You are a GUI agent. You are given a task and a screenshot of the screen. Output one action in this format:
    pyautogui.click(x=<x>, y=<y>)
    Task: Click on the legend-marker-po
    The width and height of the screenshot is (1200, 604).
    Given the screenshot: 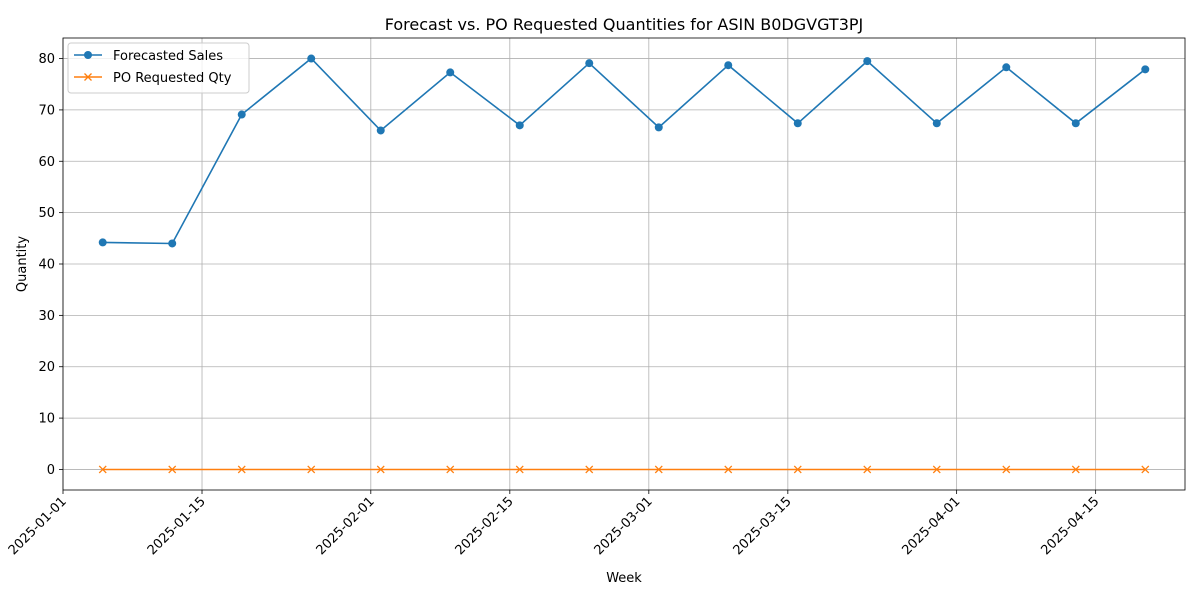 What is the action you would take?
    pyautogui.click(x=88, y=77)
    